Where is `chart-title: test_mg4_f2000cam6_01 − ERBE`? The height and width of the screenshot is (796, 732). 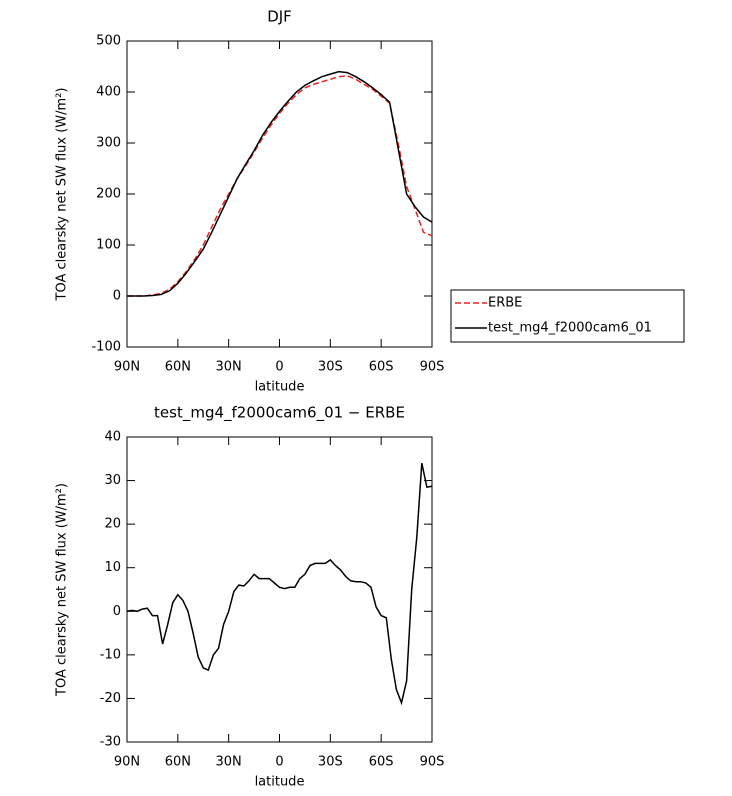
chart-title: test_mg4_f2000cam6_01 − ERBE is located at coordinates (279, 413).